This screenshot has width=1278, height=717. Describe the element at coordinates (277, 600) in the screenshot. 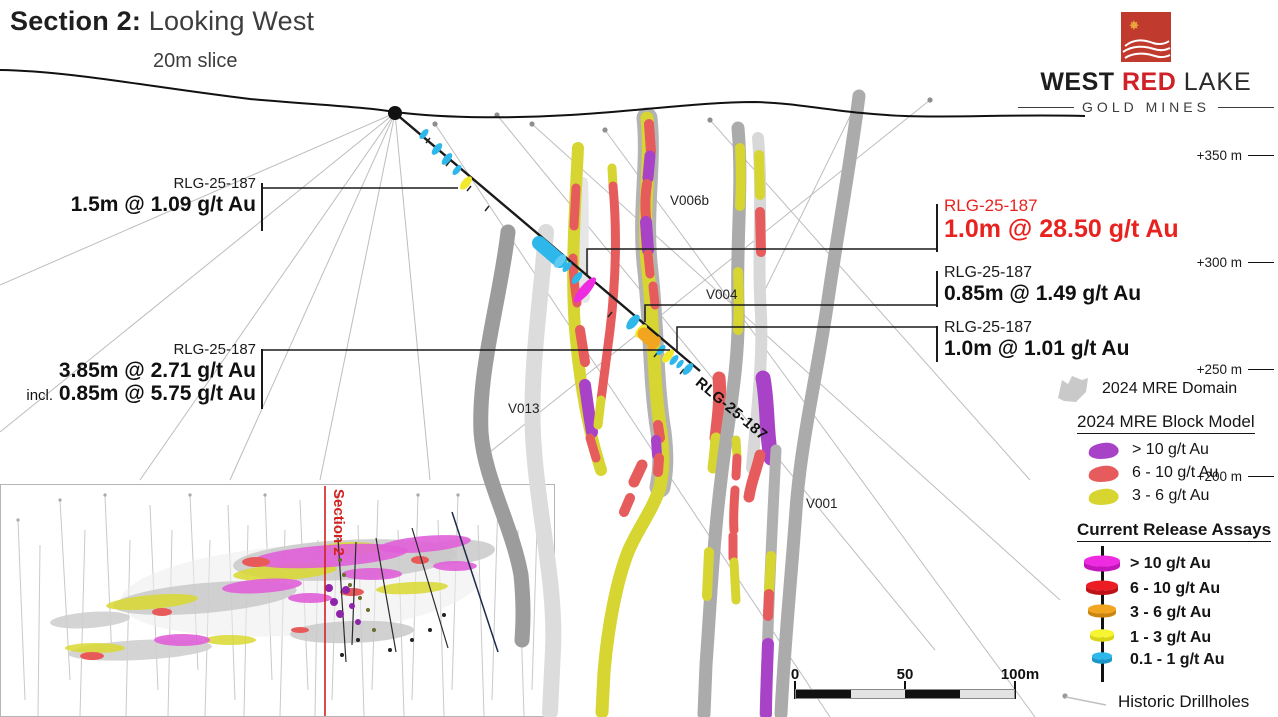

I see `inset-overview` at that location.